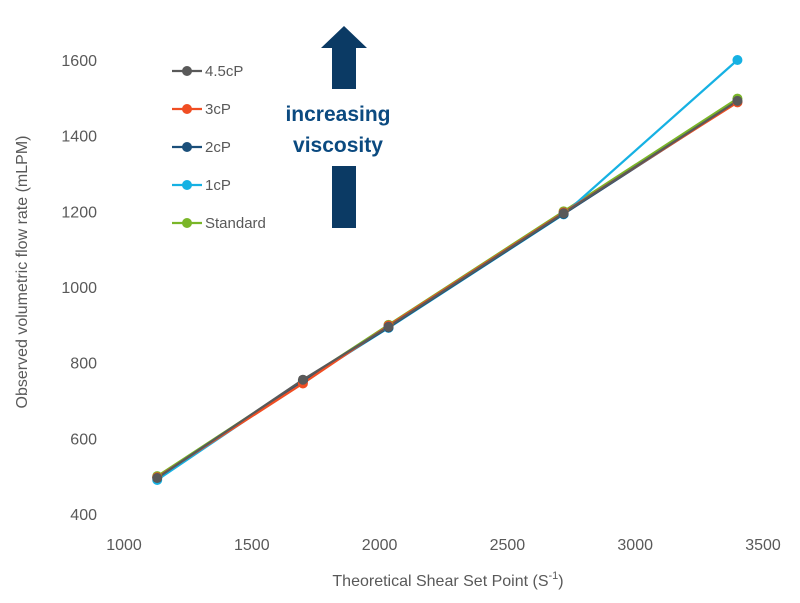 This screenshot has width=800, height=603. Describe the element at coordinates (218, 109) in the screenshot. I see `legend-label: 3cP` at that location.